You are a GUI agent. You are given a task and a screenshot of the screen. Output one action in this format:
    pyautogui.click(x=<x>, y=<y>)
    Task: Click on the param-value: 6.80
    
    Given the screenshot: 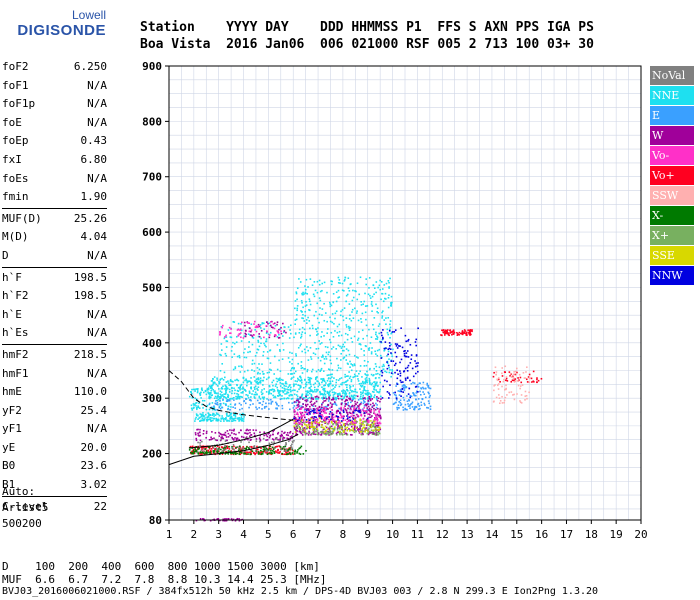 What is the action you would take?
    pyautogui.click(x=94, y=159)
    